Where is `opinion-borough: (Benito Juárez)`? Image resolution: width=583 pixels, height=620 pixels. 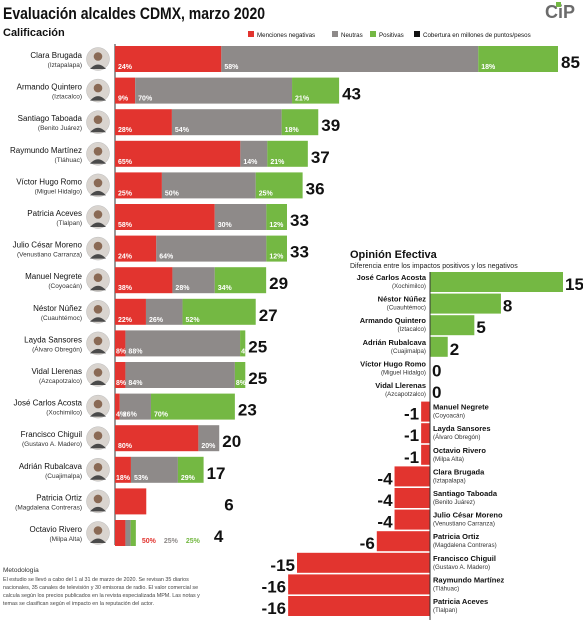 opinion-borough: (Benito Juárez) is located at coordinates (454, 502).